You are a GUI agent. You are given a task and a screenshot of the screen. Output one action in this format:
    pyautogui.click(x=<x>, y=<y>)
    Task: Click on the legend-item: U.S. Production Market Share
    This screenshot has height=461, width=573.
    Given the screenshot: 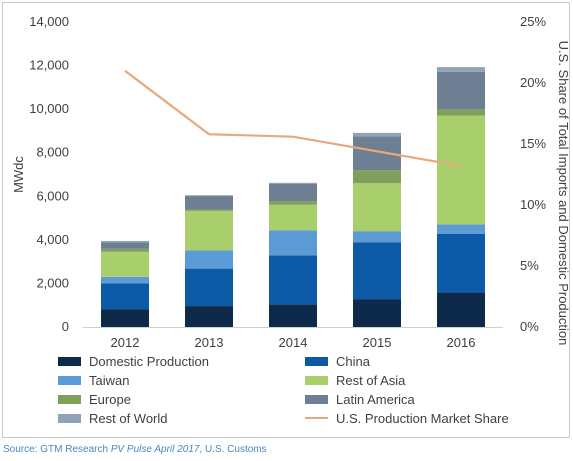 What is the action you would take?
    pyautogui.click(x=407, y=418)
    